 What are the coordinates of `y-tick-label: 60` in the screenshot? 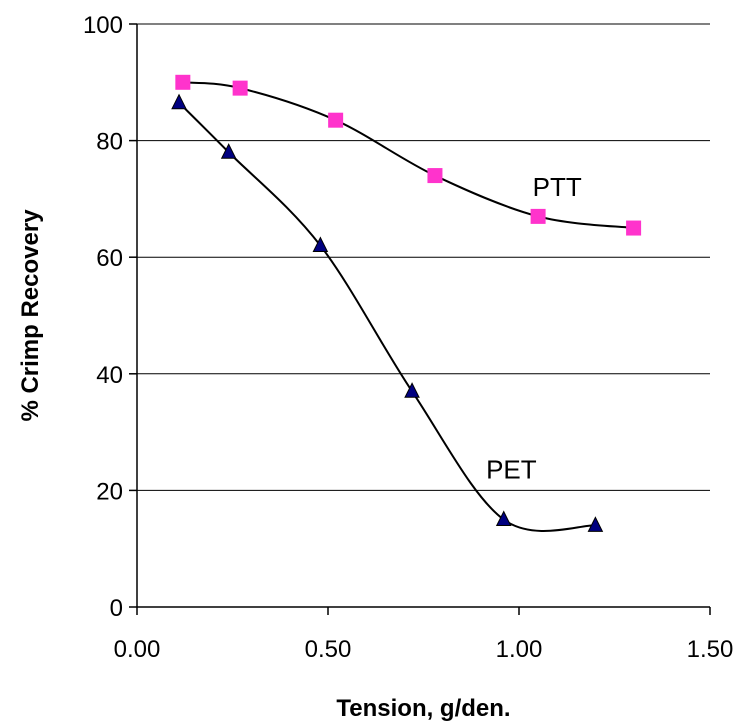 It's located at (109, 258).